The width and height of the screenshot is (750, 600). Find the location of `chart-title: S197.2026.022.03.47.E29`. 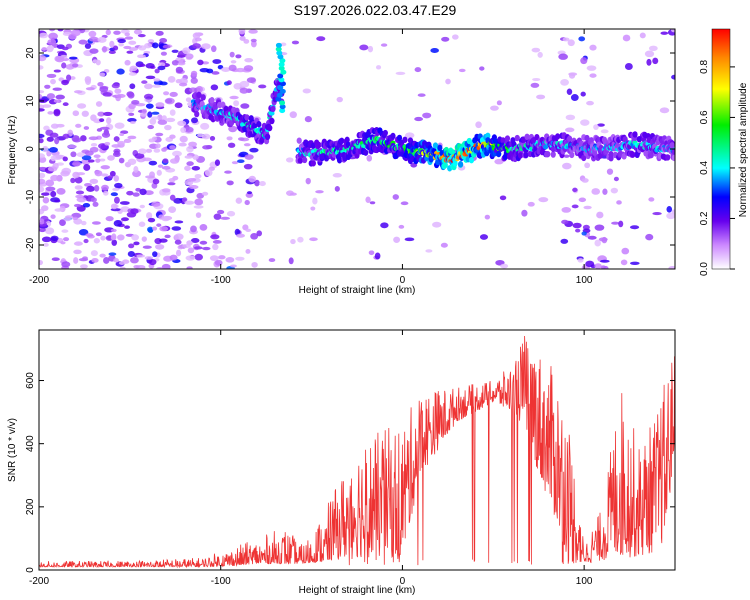

chart-title: S197.2026.022.03.47.E29 is located at coordinates (375, 10).